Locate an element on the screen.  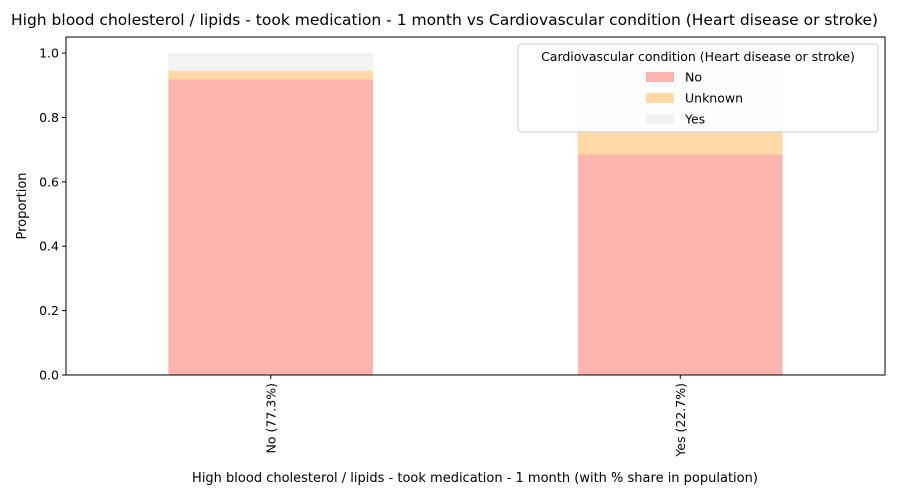
y-tick-label-5: 1.0 is located at coordinates (49, 53).